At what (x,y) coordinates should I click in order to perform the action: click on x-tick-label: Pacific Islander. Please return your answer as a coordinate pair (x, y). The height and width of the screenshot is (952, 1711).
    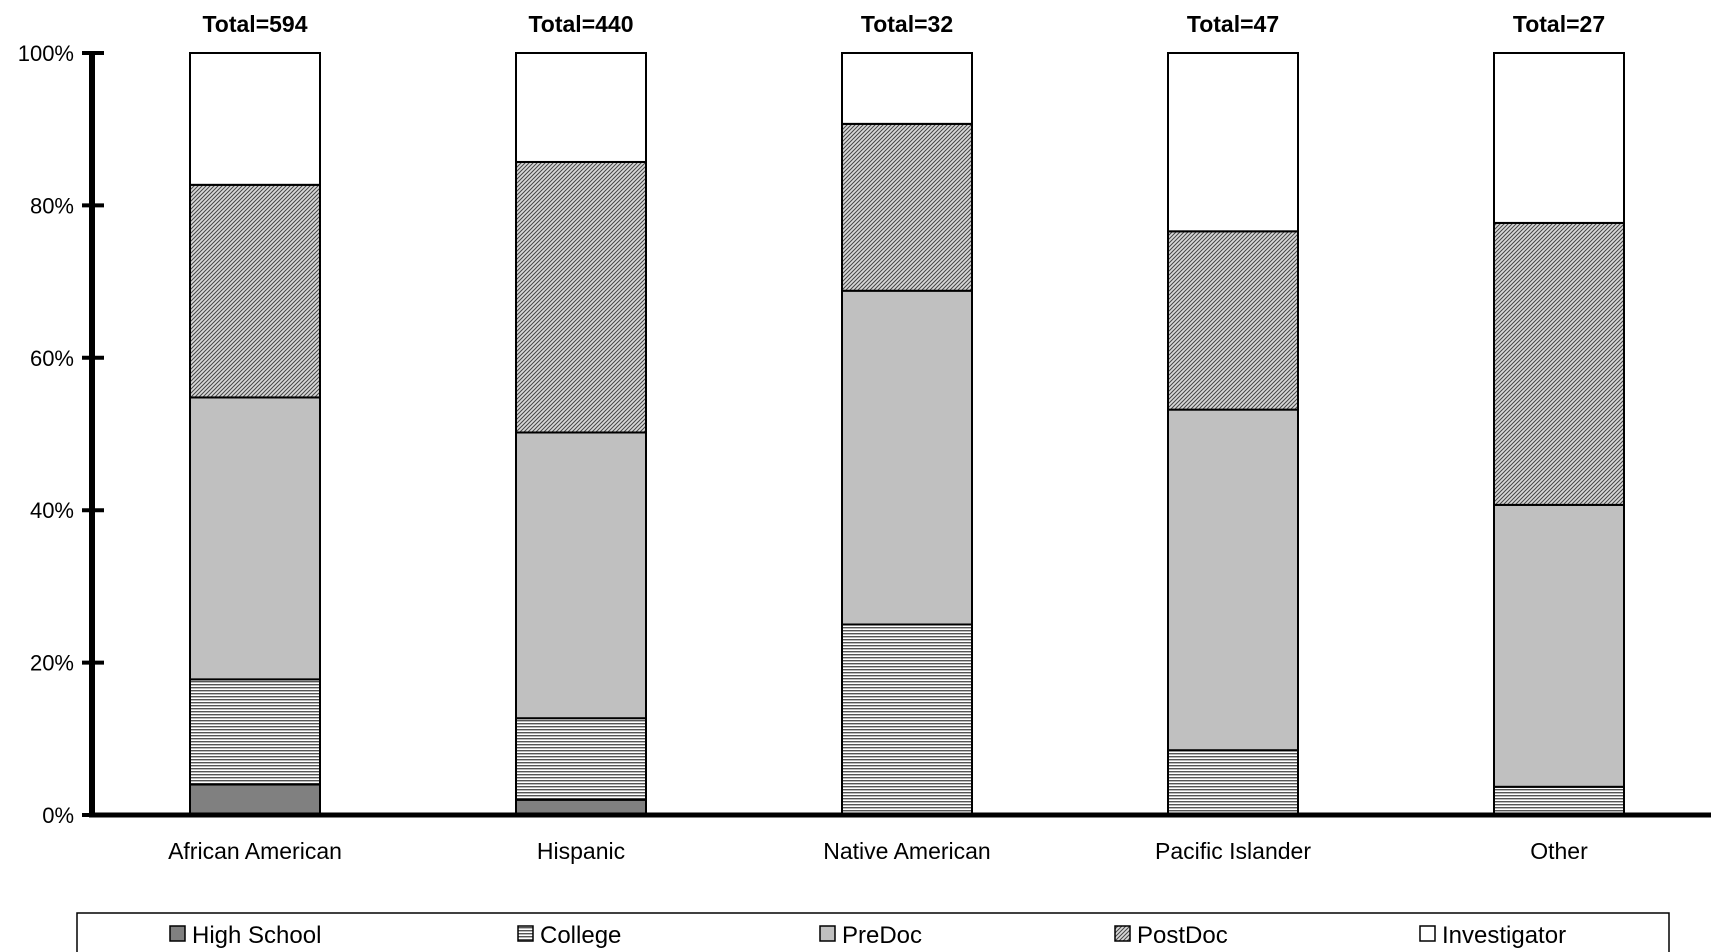
    Looking at the image, I should click on (1233, 851).